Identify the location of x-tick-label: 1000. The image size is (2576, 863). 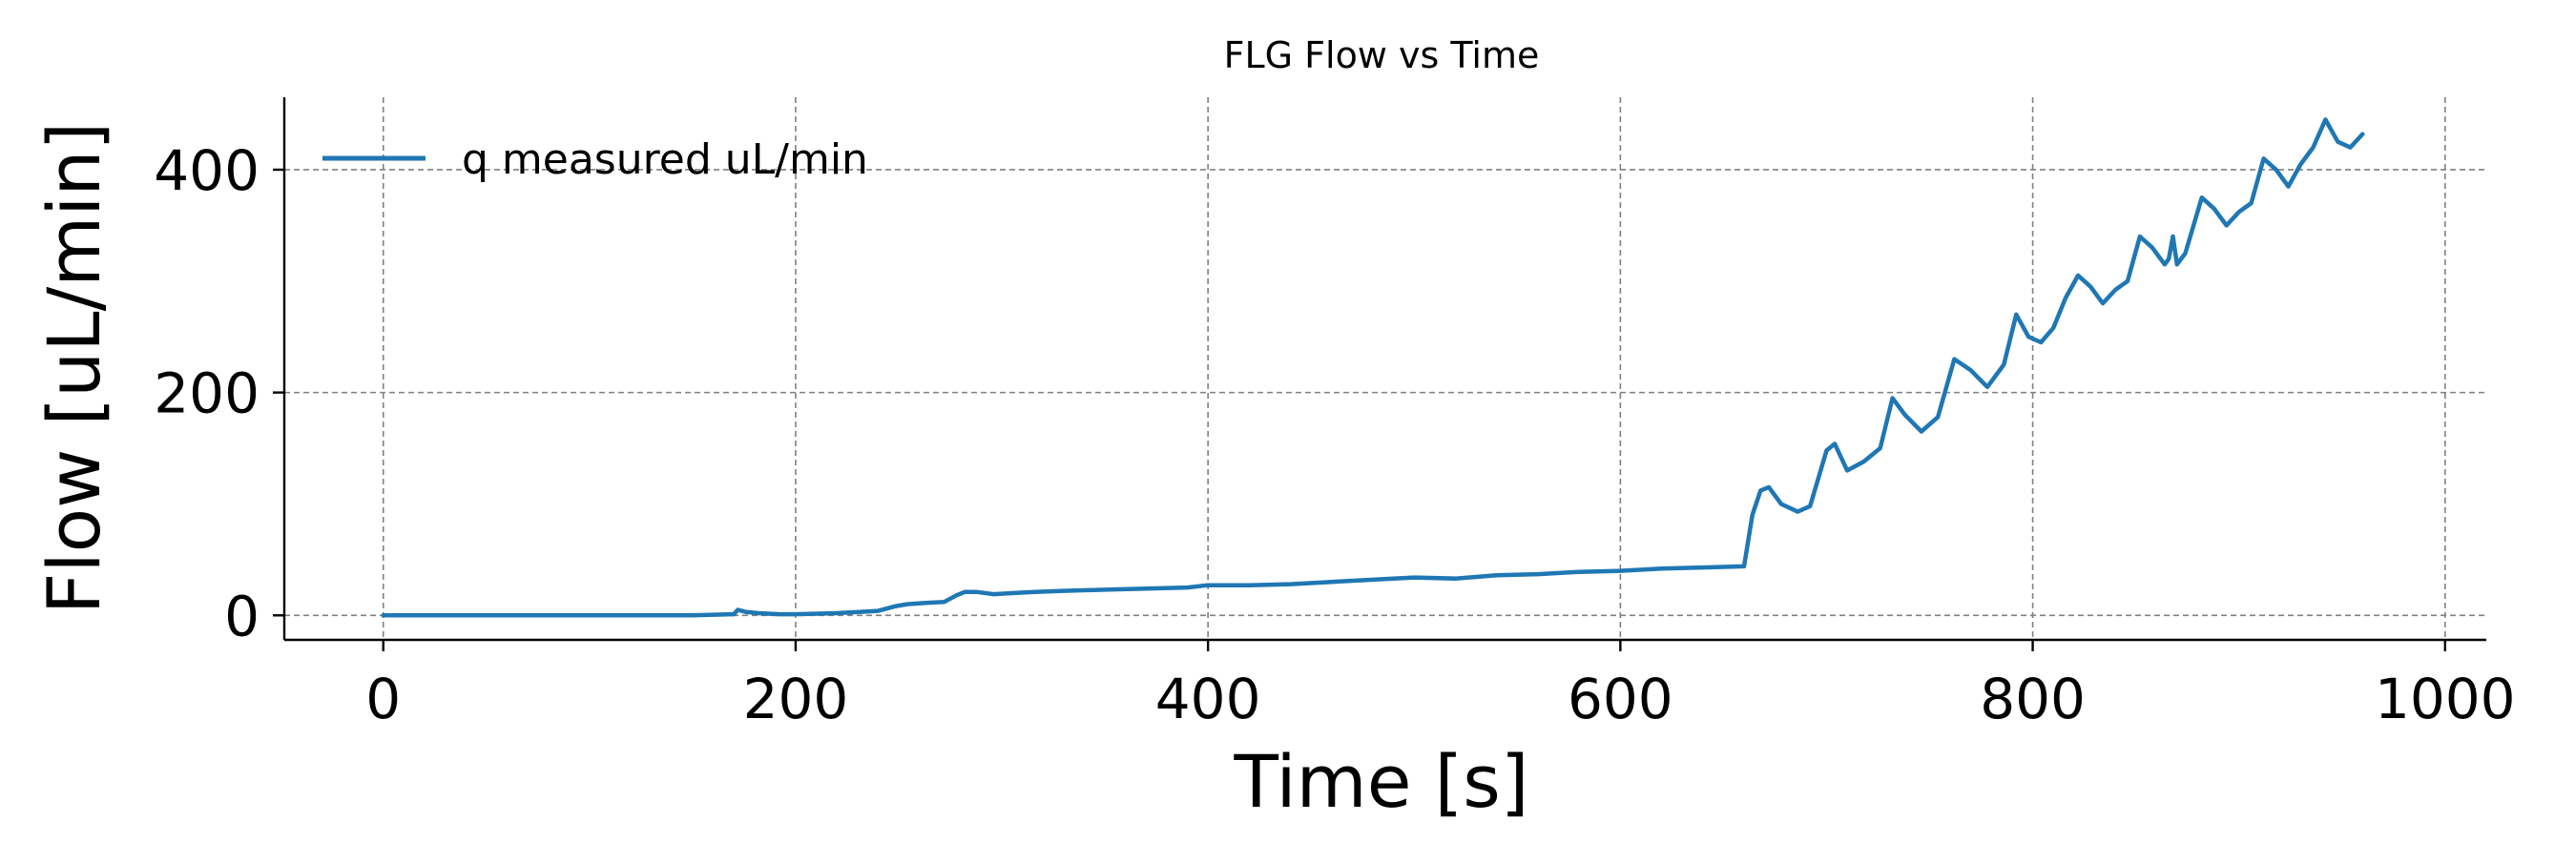
(2445, 699).